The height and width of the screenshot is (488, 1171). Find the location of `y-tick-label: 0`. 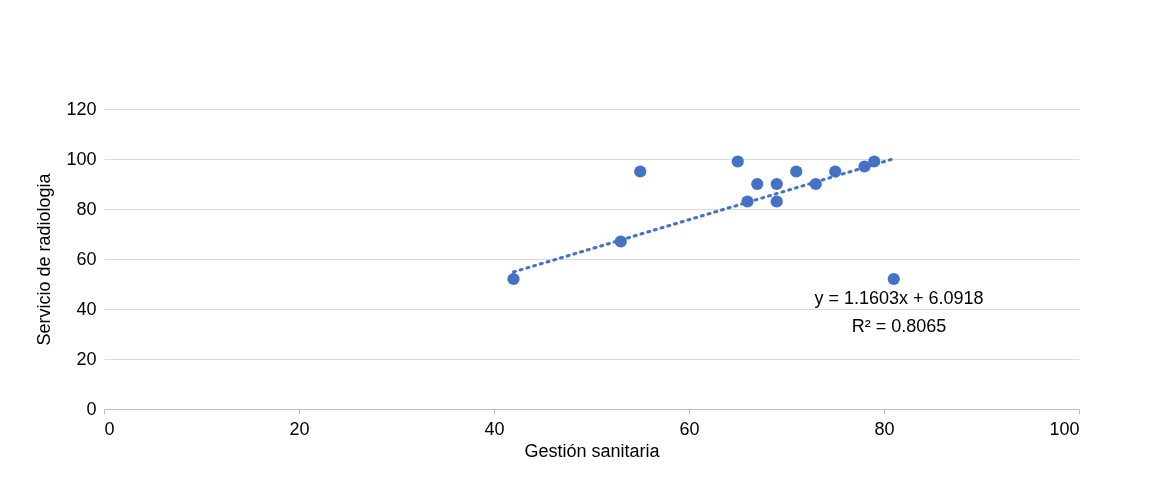

y-tick-label: 0 is located at coordinates (91, 408).